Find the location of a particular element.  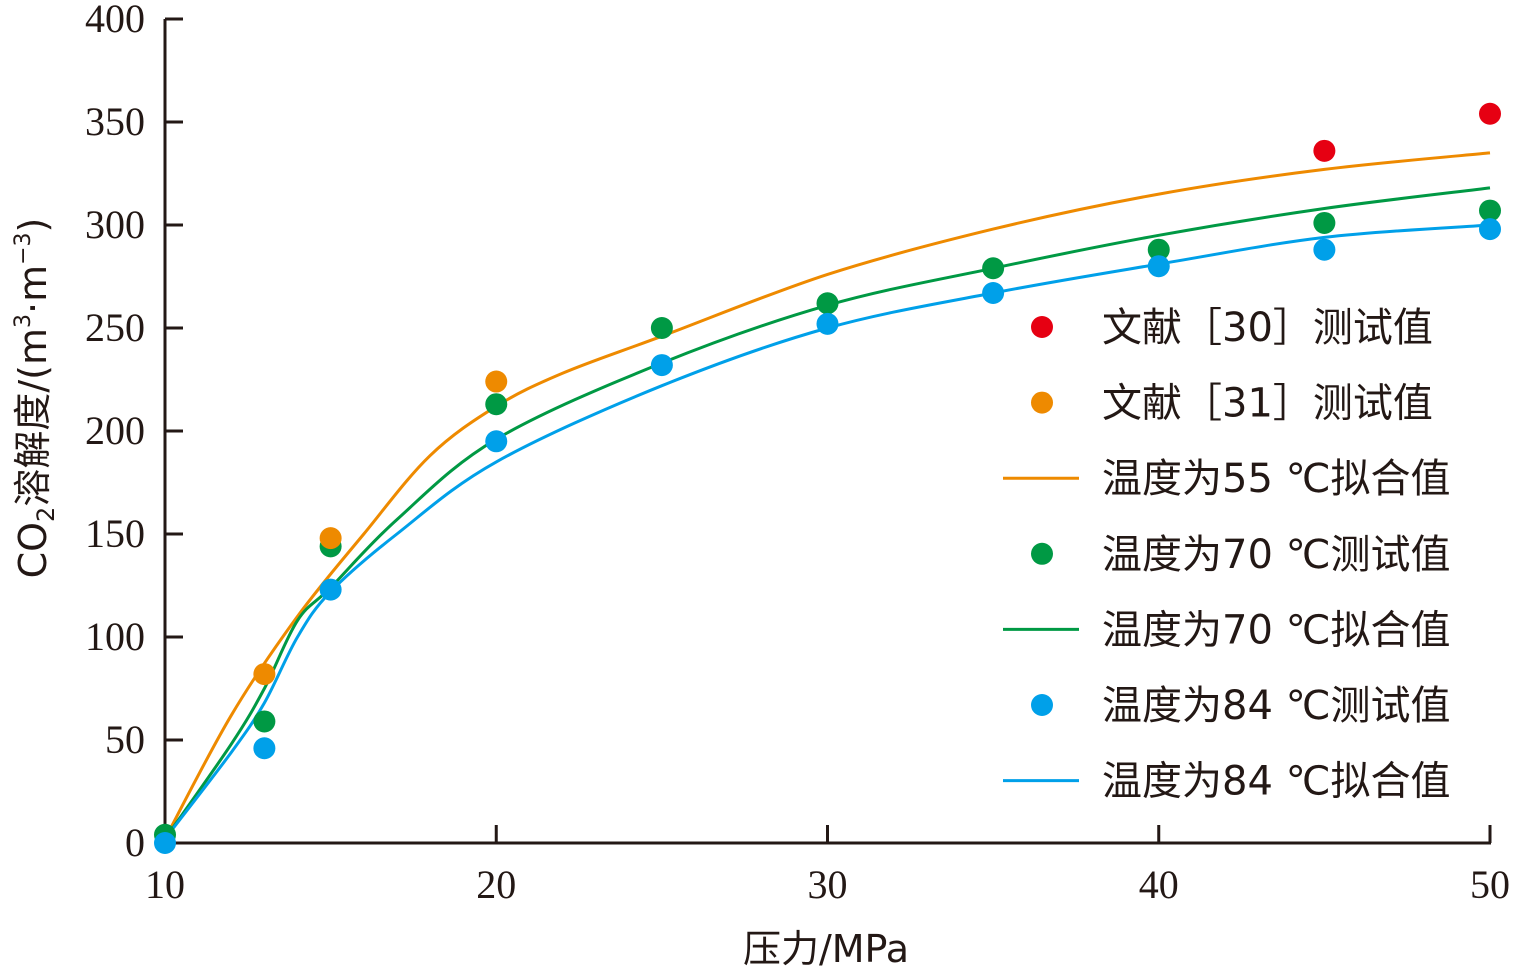

legend-label-1: 文献［31］测试值 is located at coordinates (1267, 404).